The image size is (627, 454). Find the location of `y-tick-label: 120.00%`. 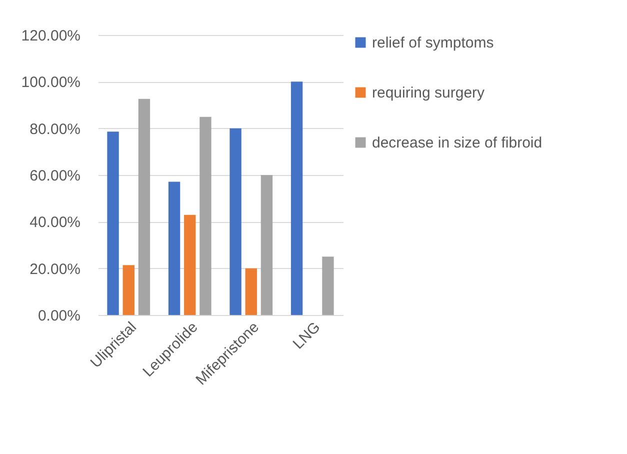

y-tick-label: 120.00% is located at coordinates (50, 36).